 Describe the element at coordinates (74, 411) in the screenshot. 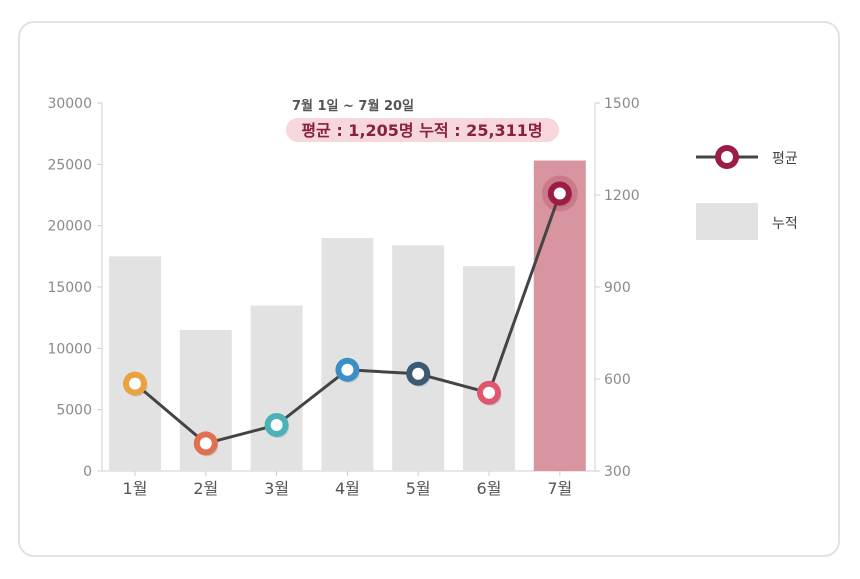

I see `y-tick-label: 5000` at that location.